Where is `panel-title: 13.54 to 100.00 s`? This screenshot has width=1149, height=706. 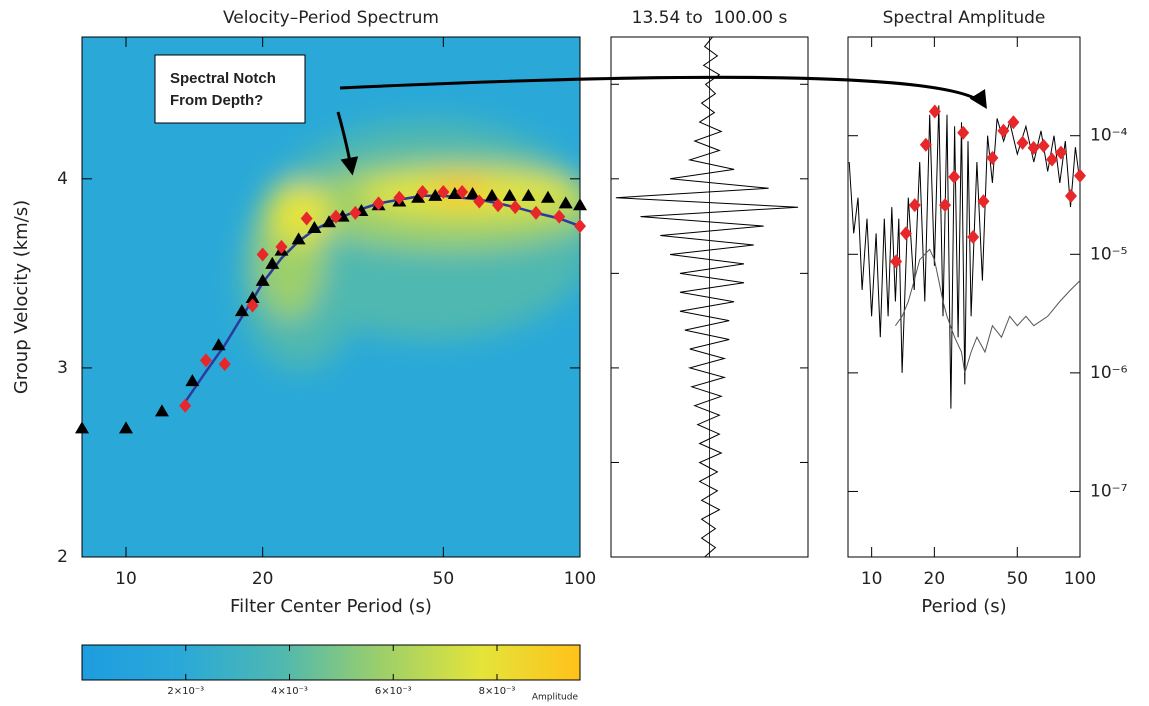
panel-title: 13.54 to 100.00 s is located at coordinates (710, 18).